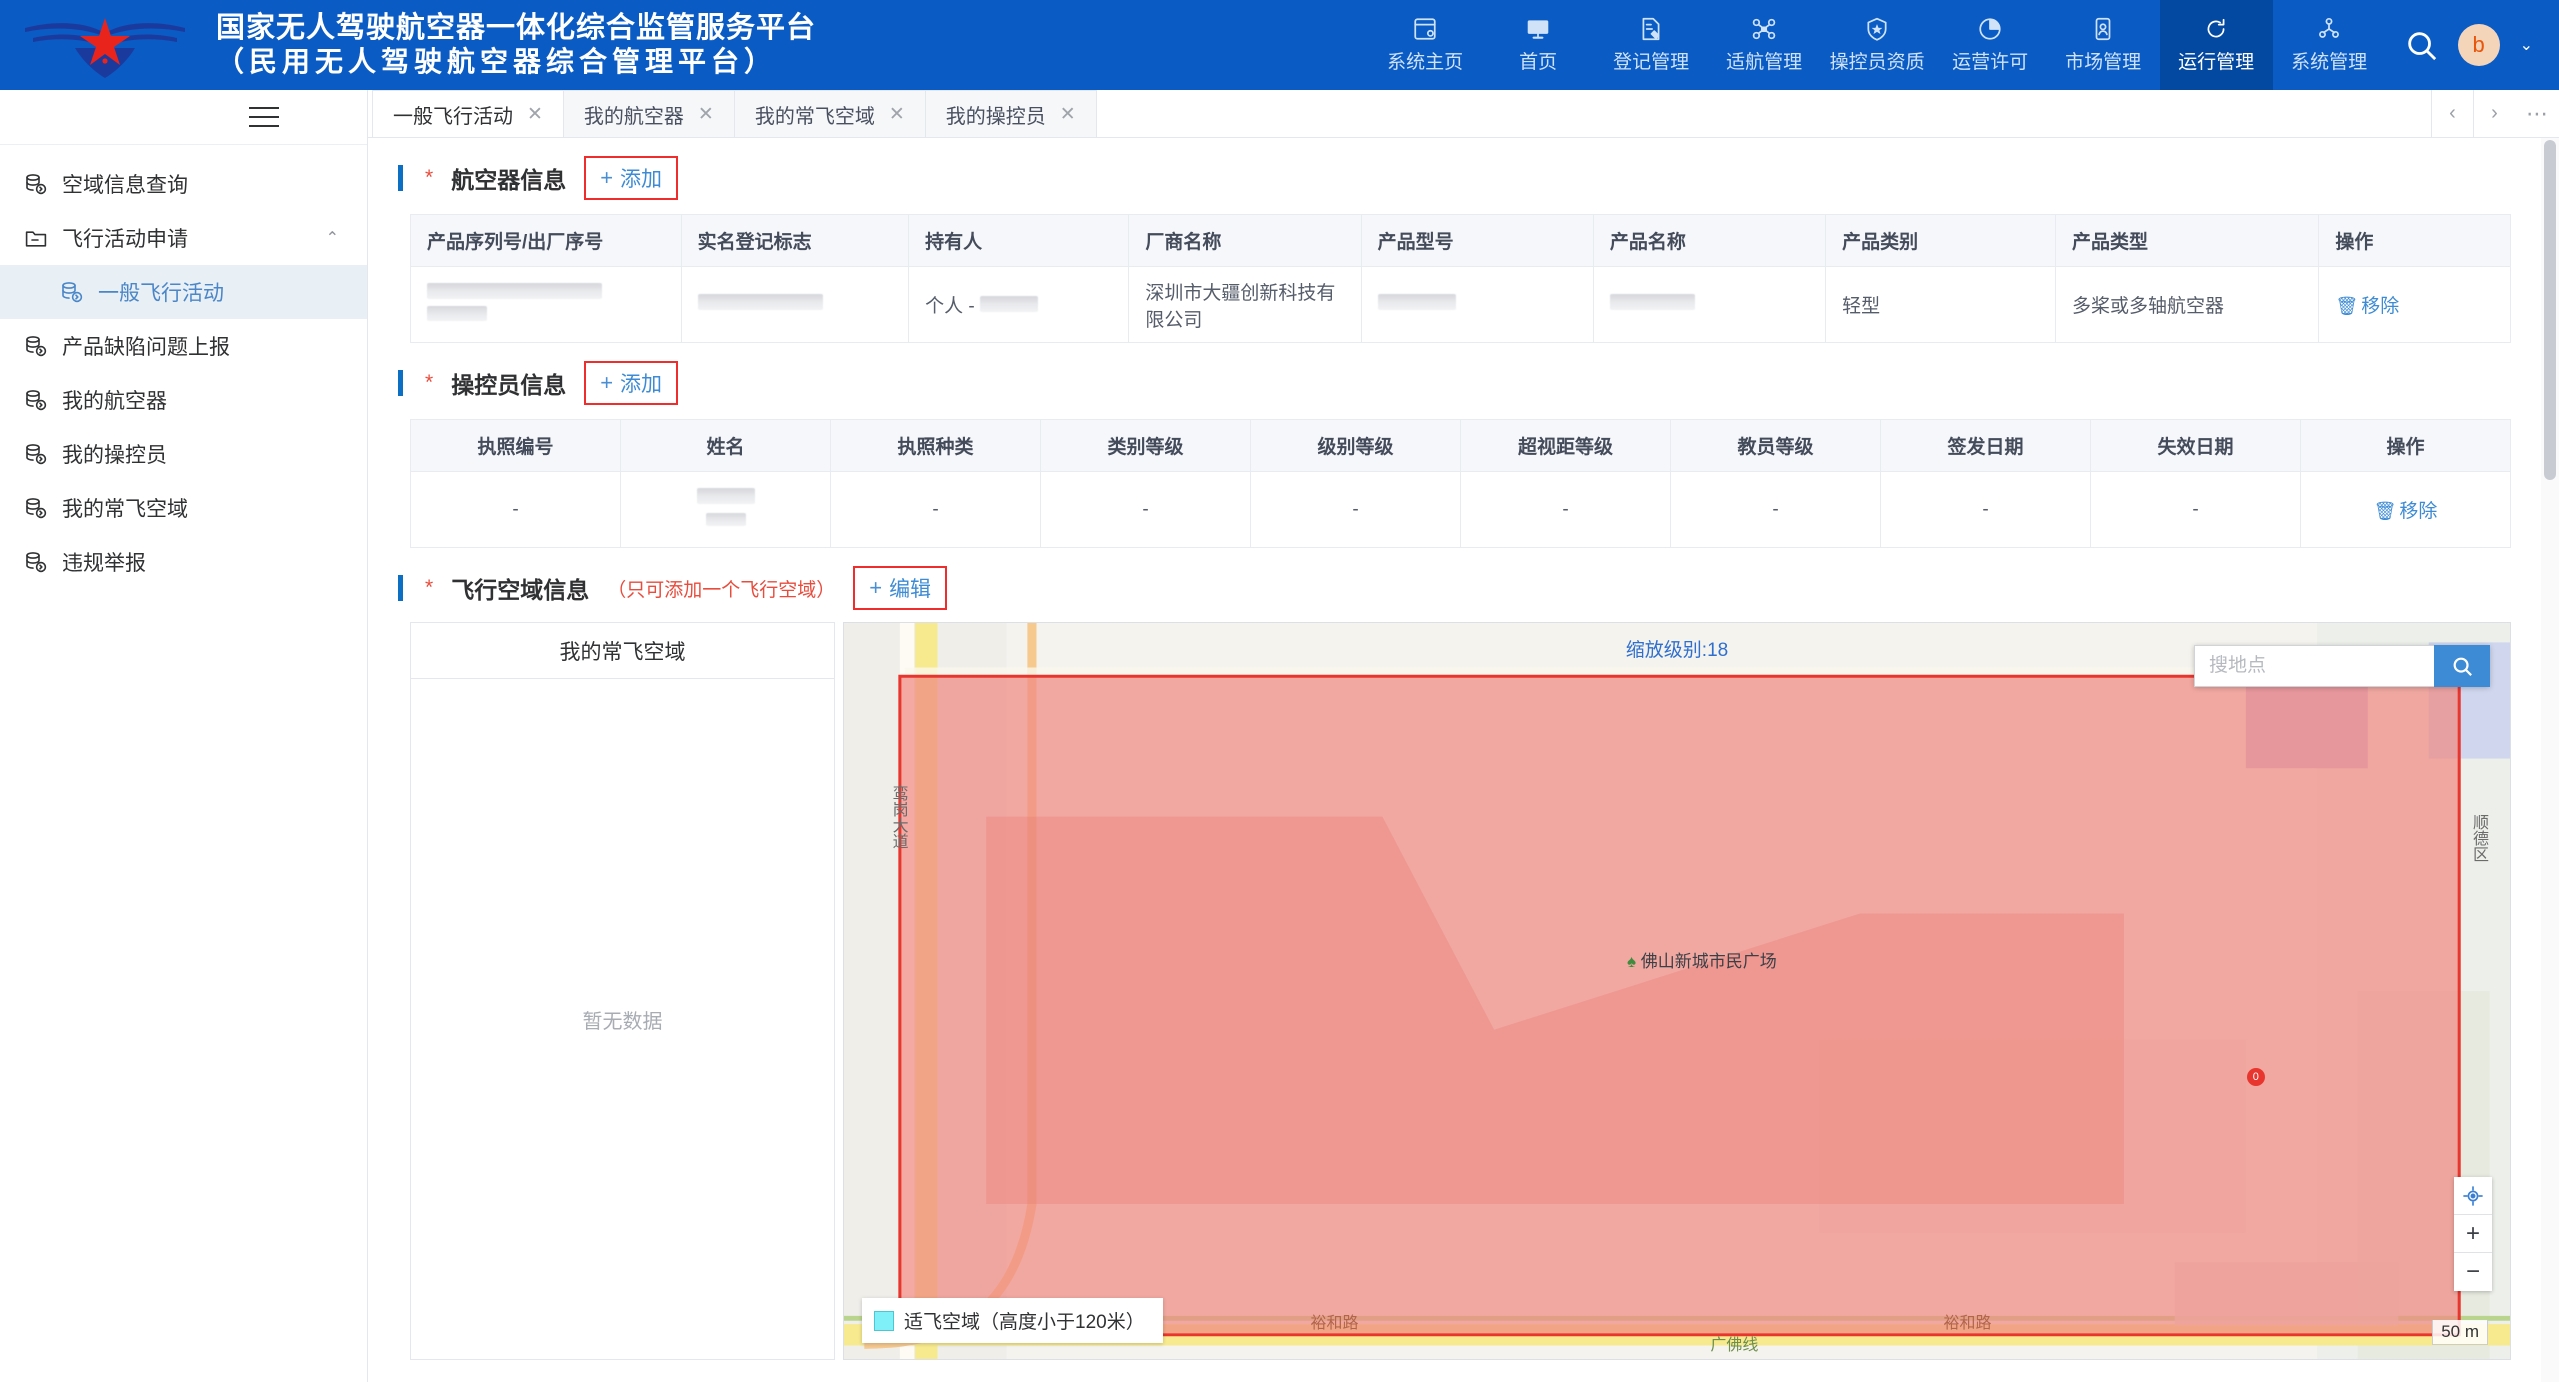 The height and width of the screenshot is (1382, 2559). I want to click on pilot-section-header: * 操控员信息 + 添加, so click(1463, 374).